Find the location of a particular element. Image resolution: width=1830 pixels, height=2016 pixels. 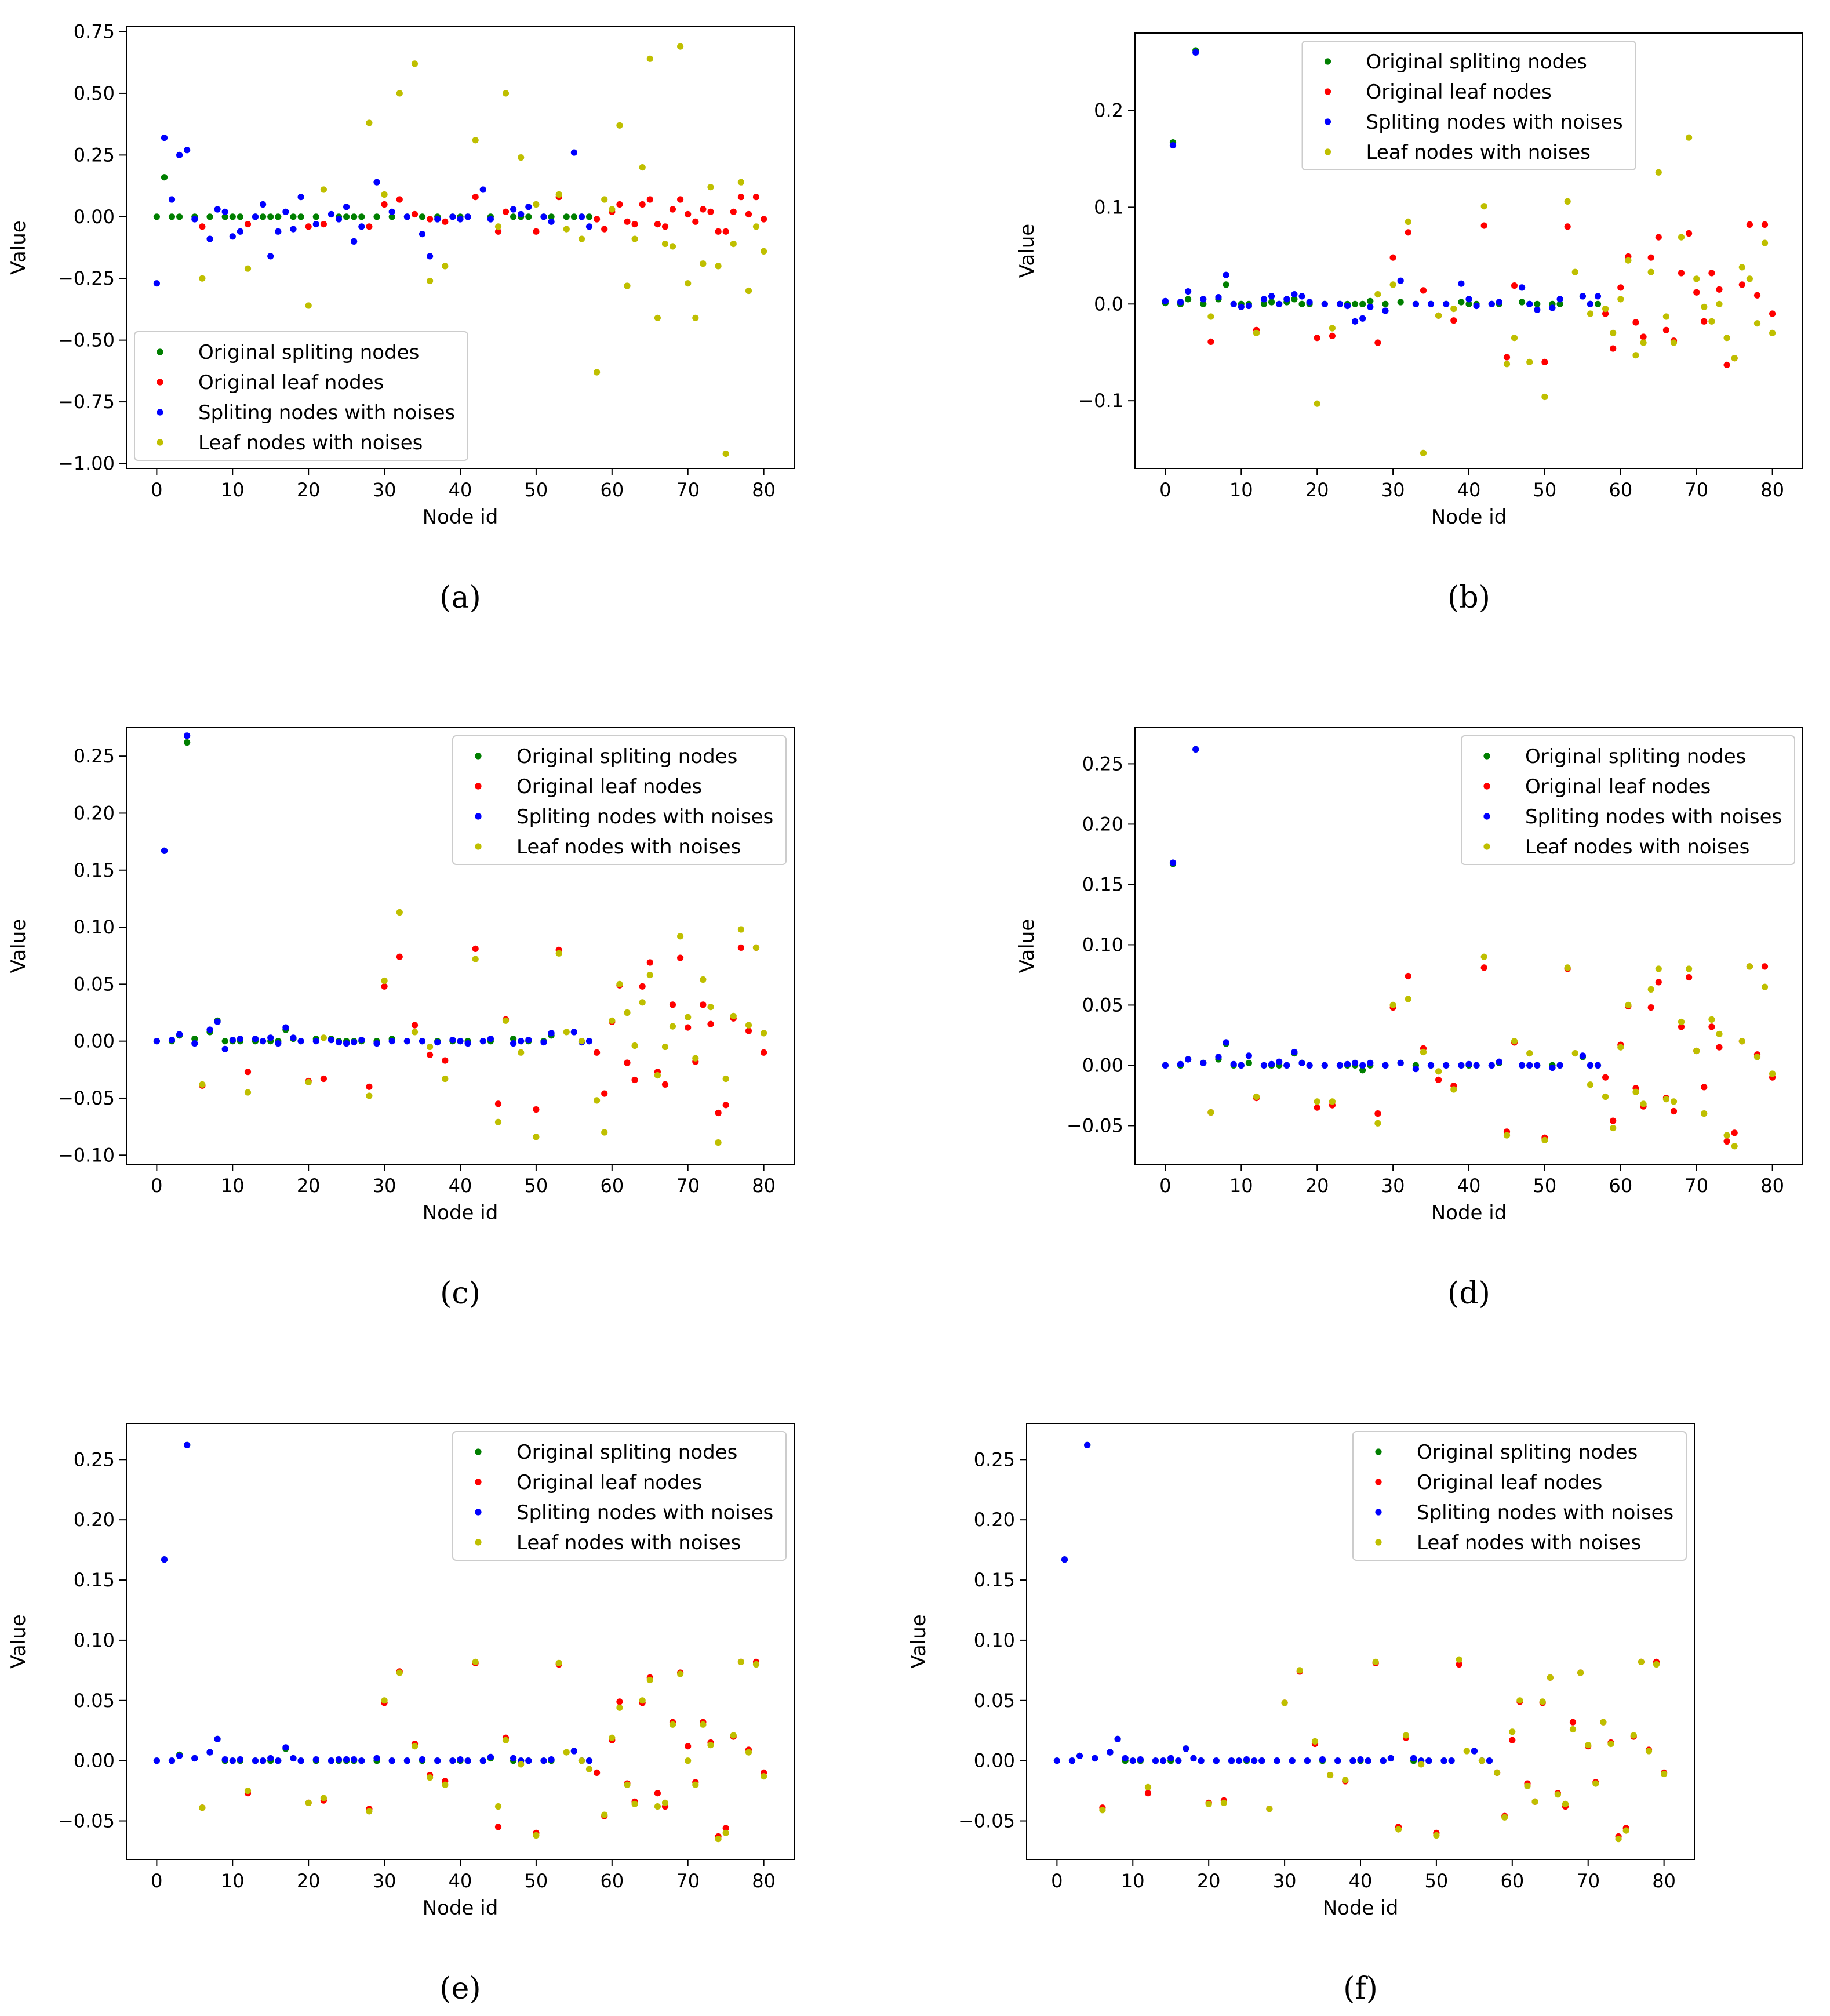

y-tick-label: 0.0 is located at coordinates (1108, 304).